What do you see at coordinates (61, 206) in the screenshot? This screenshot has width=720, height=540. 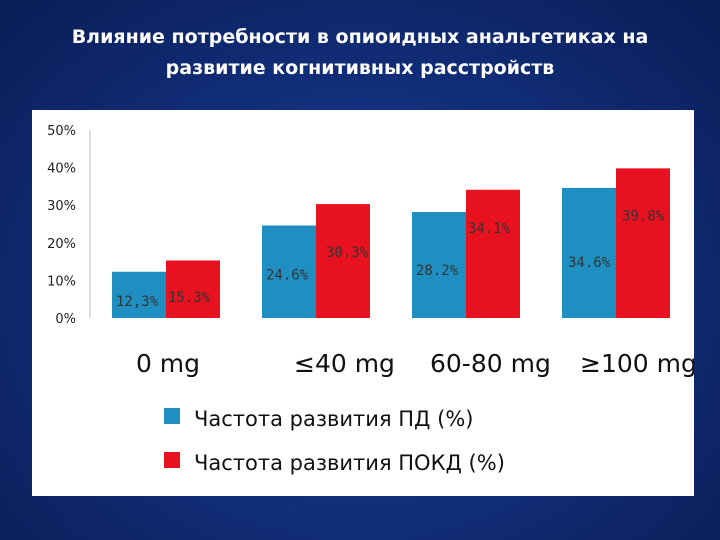 I see `y-tick-label: 30%` at bounding box center [61, 206].